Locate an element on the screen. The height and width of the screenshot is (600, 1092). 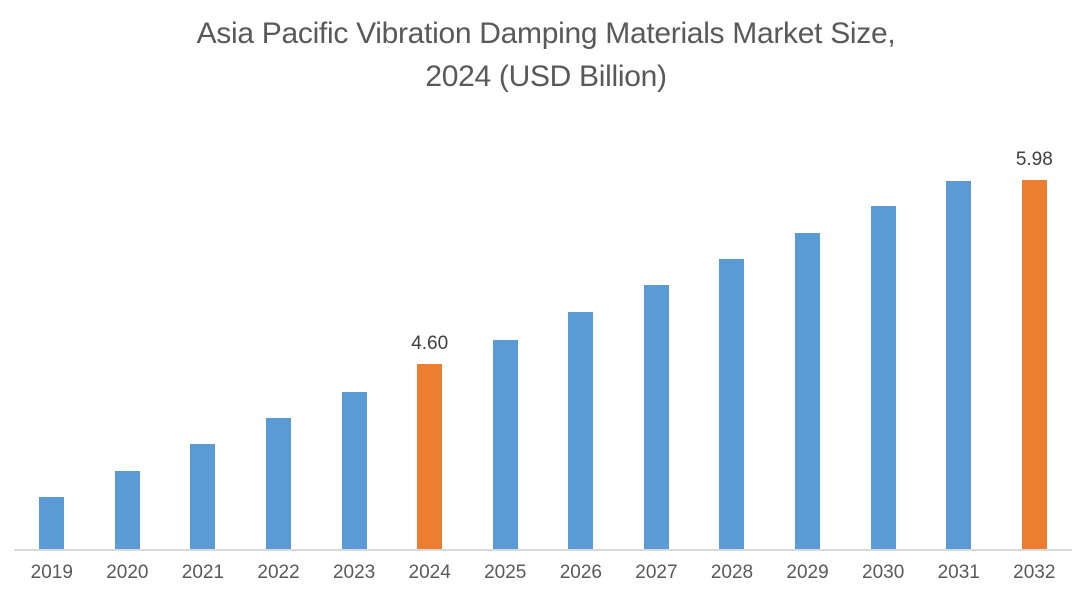
bar-2025 is located at coordinates (505, 444).